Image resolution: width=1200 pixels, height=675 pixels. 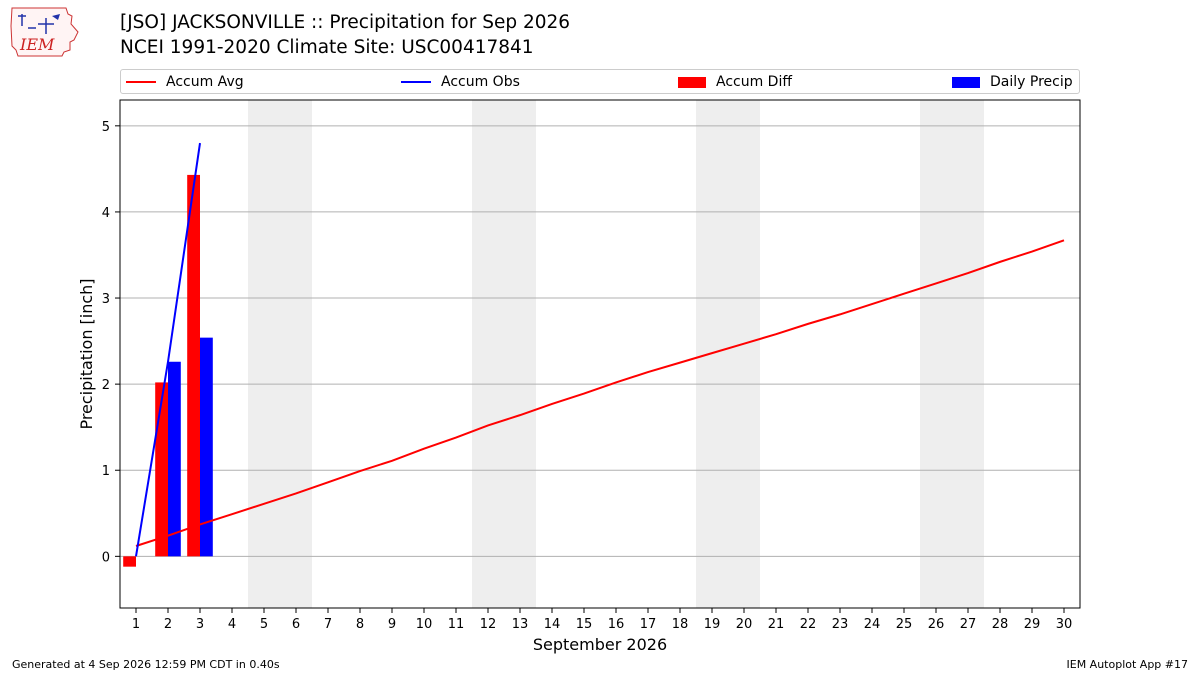 What do you see at coordinates (520, 624) in the screenshot?
I see `x-tick-label: 13` at bounding box center [520, 624].